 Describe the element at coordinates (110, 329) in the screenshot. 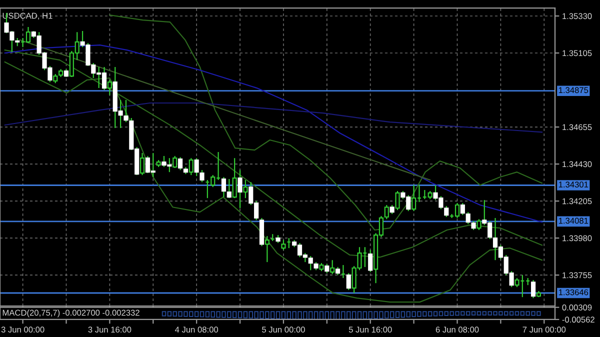

I see `x-tick-label: 3 Jun 16:00` at that location.